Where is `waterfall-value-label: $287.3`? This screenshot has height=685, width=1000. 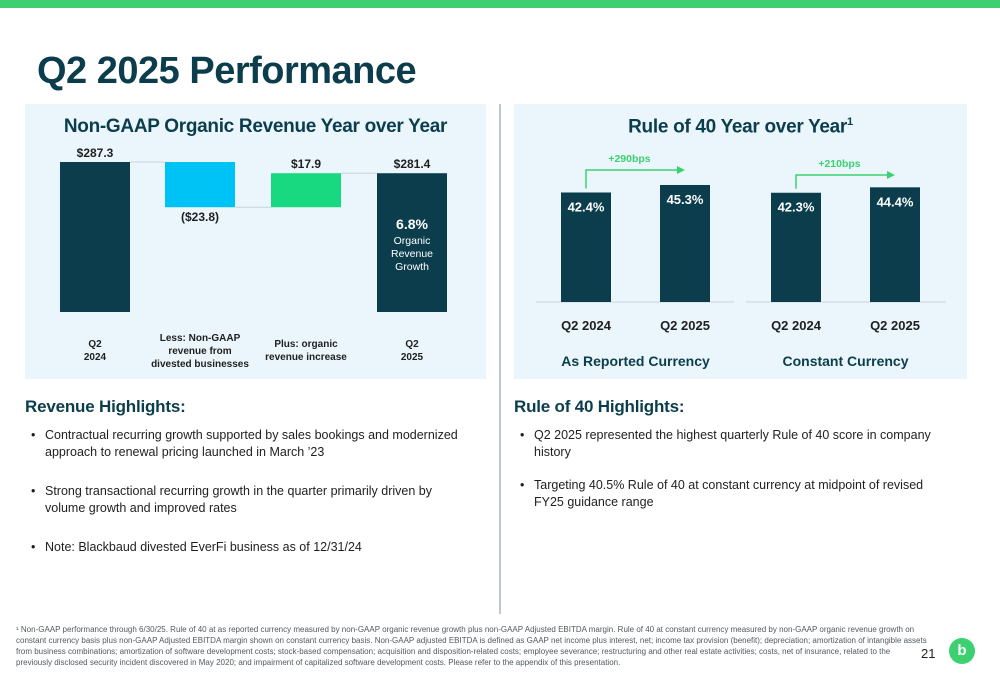 waterfall-value-label: $287.3 is located at coordinates (95, 153).